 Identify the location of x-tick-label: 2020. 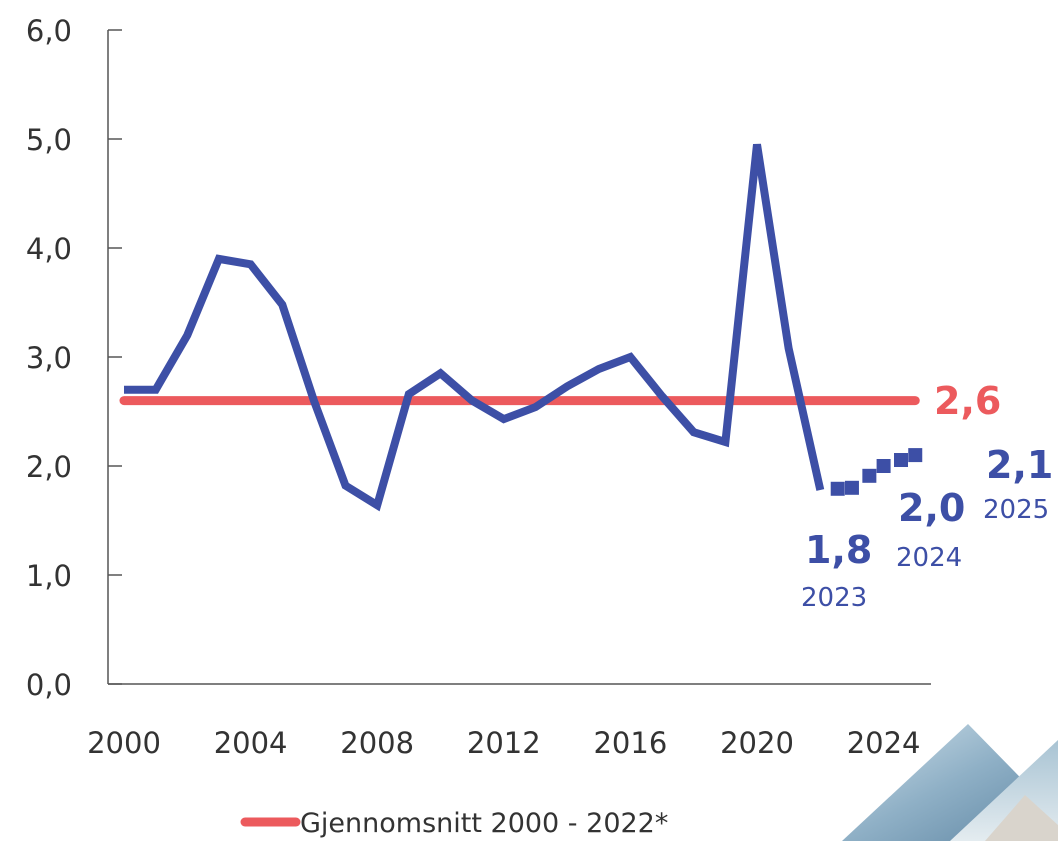
(757, 743).